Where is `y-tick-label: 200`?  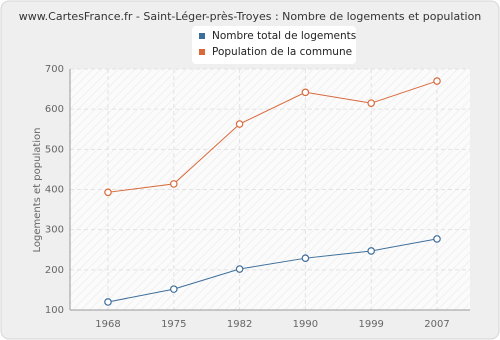
y-tick-label: 200 is located at coordinates (54, 270).